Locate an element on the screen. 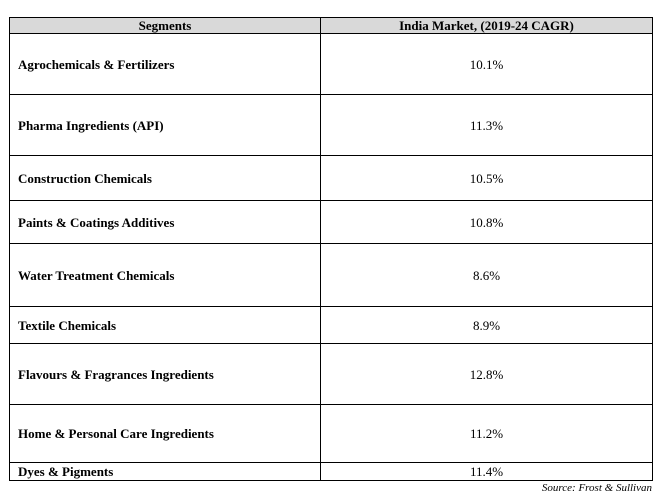  table-row: Paints & Coatings Additives 10.8% is located at coordinates (331, 222).